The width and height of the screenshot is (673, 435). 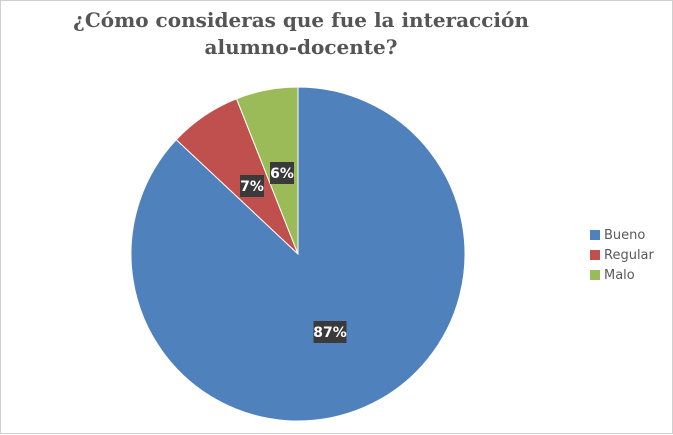 I want to click on legend-item-regular: Regular, so click(x=622, y=255).